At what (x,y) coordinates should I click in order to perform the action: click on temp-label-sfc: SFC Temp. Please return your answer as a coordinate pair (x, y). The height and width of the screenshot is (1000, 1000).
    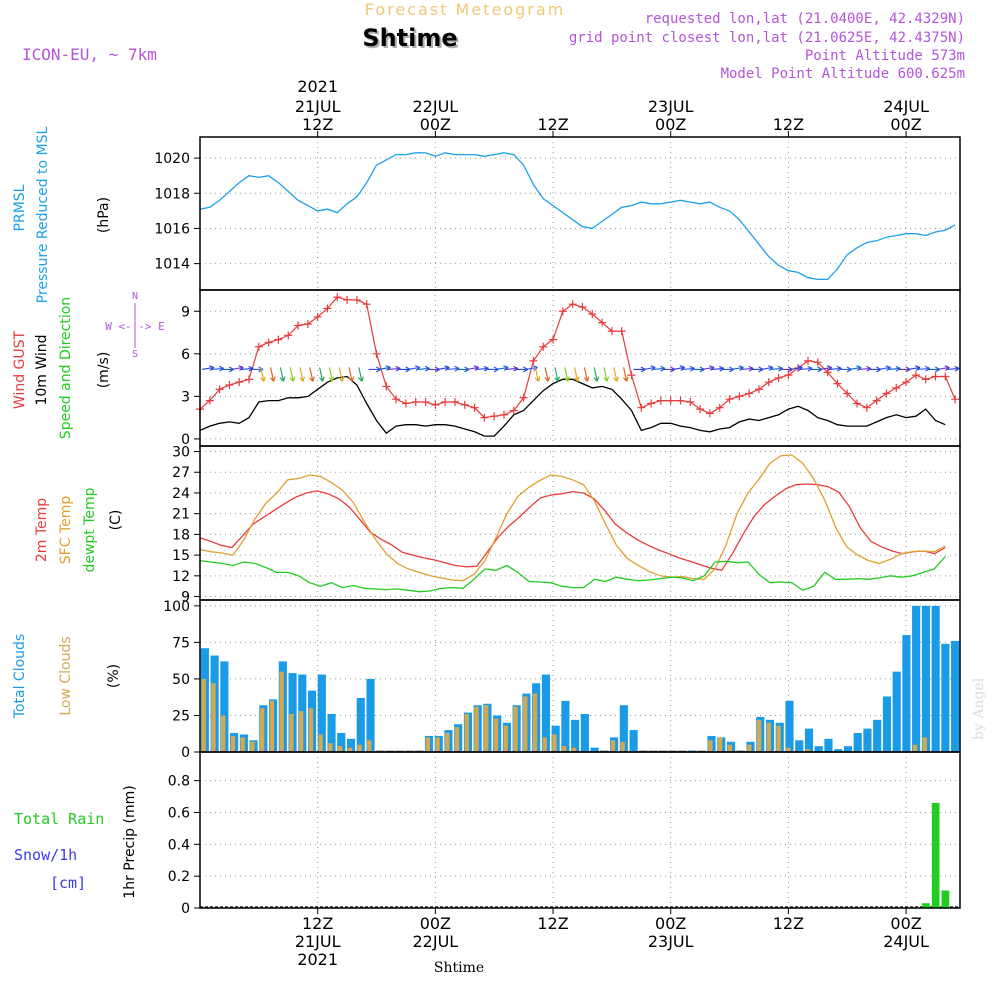
    Looking at the image, I should click on (66, 530).